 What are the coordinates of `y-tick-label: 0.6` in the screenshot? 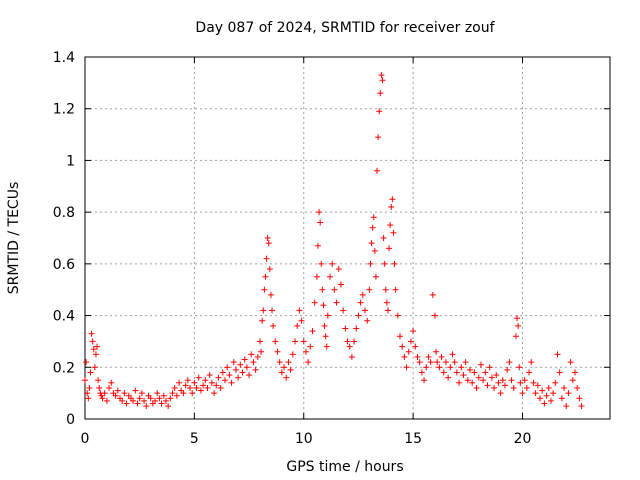 It's located at (64, 265).